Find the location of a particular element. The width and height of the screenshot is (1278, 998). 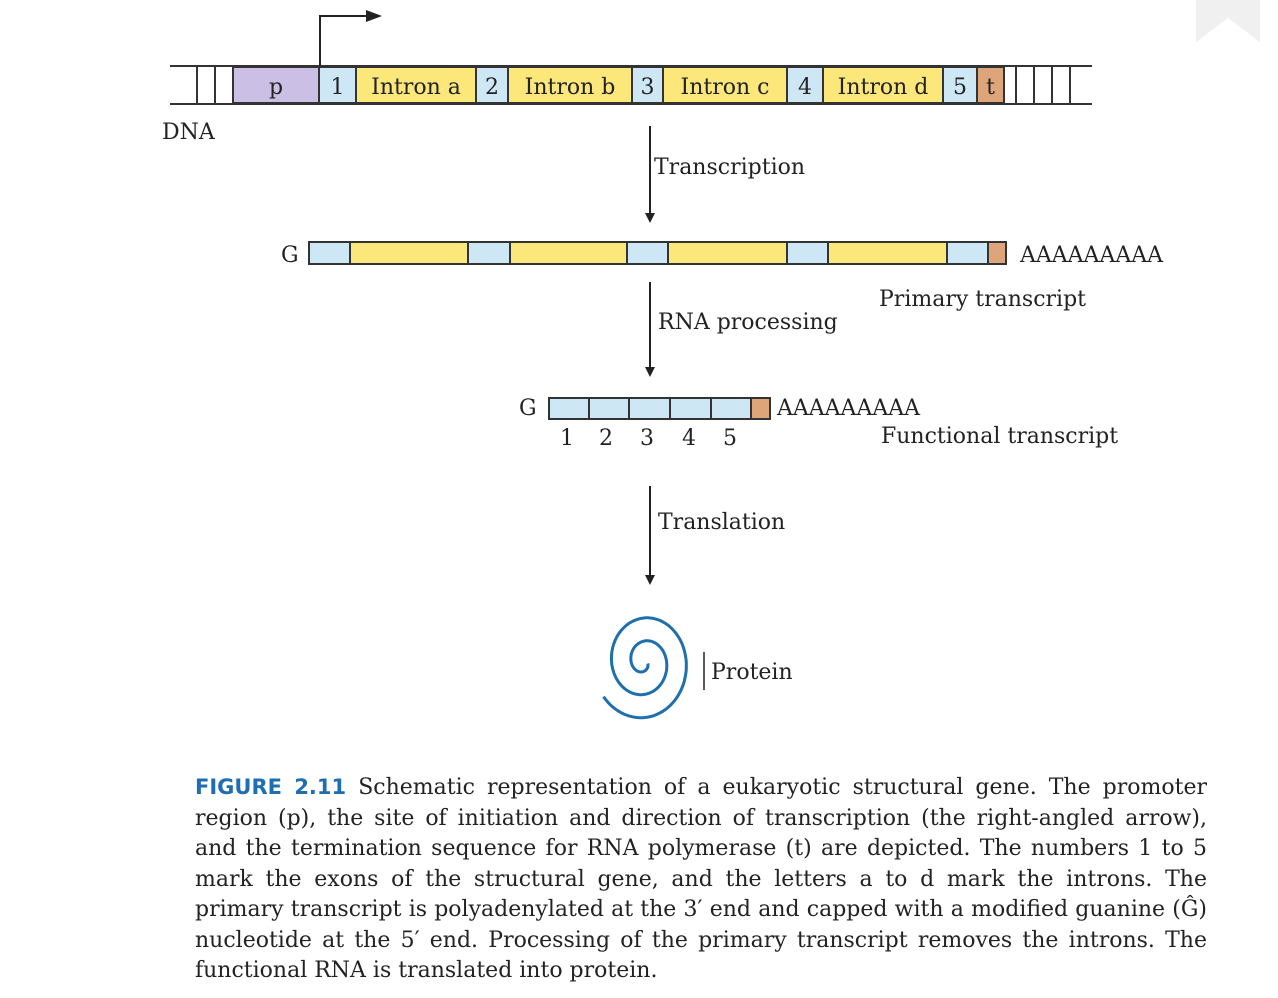

functional-cap-label: G is located at coordinates (528, 408).